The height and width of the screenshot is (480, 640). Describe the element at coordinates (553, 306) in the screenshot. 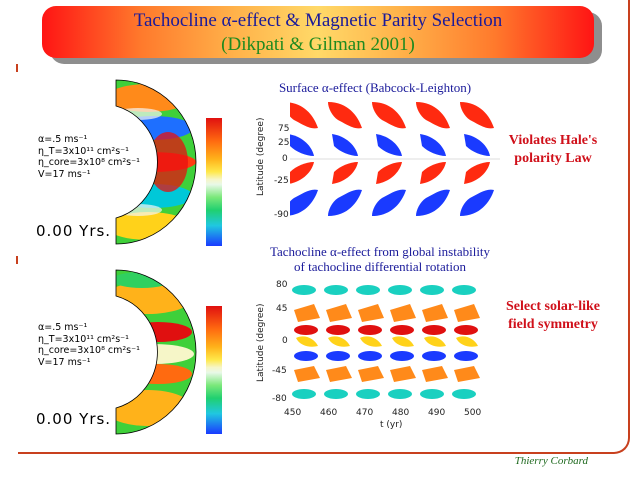

I see `bottom-note-line1: Select solar-like` at that location.